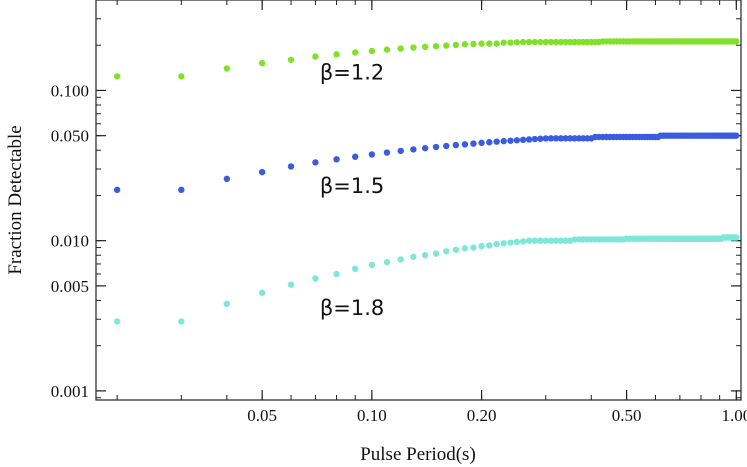 The image size is (747, 467). Describe the element at coordinates (70, 286) in the screenshot. I see `y-tick-label: 0.005` at that location.